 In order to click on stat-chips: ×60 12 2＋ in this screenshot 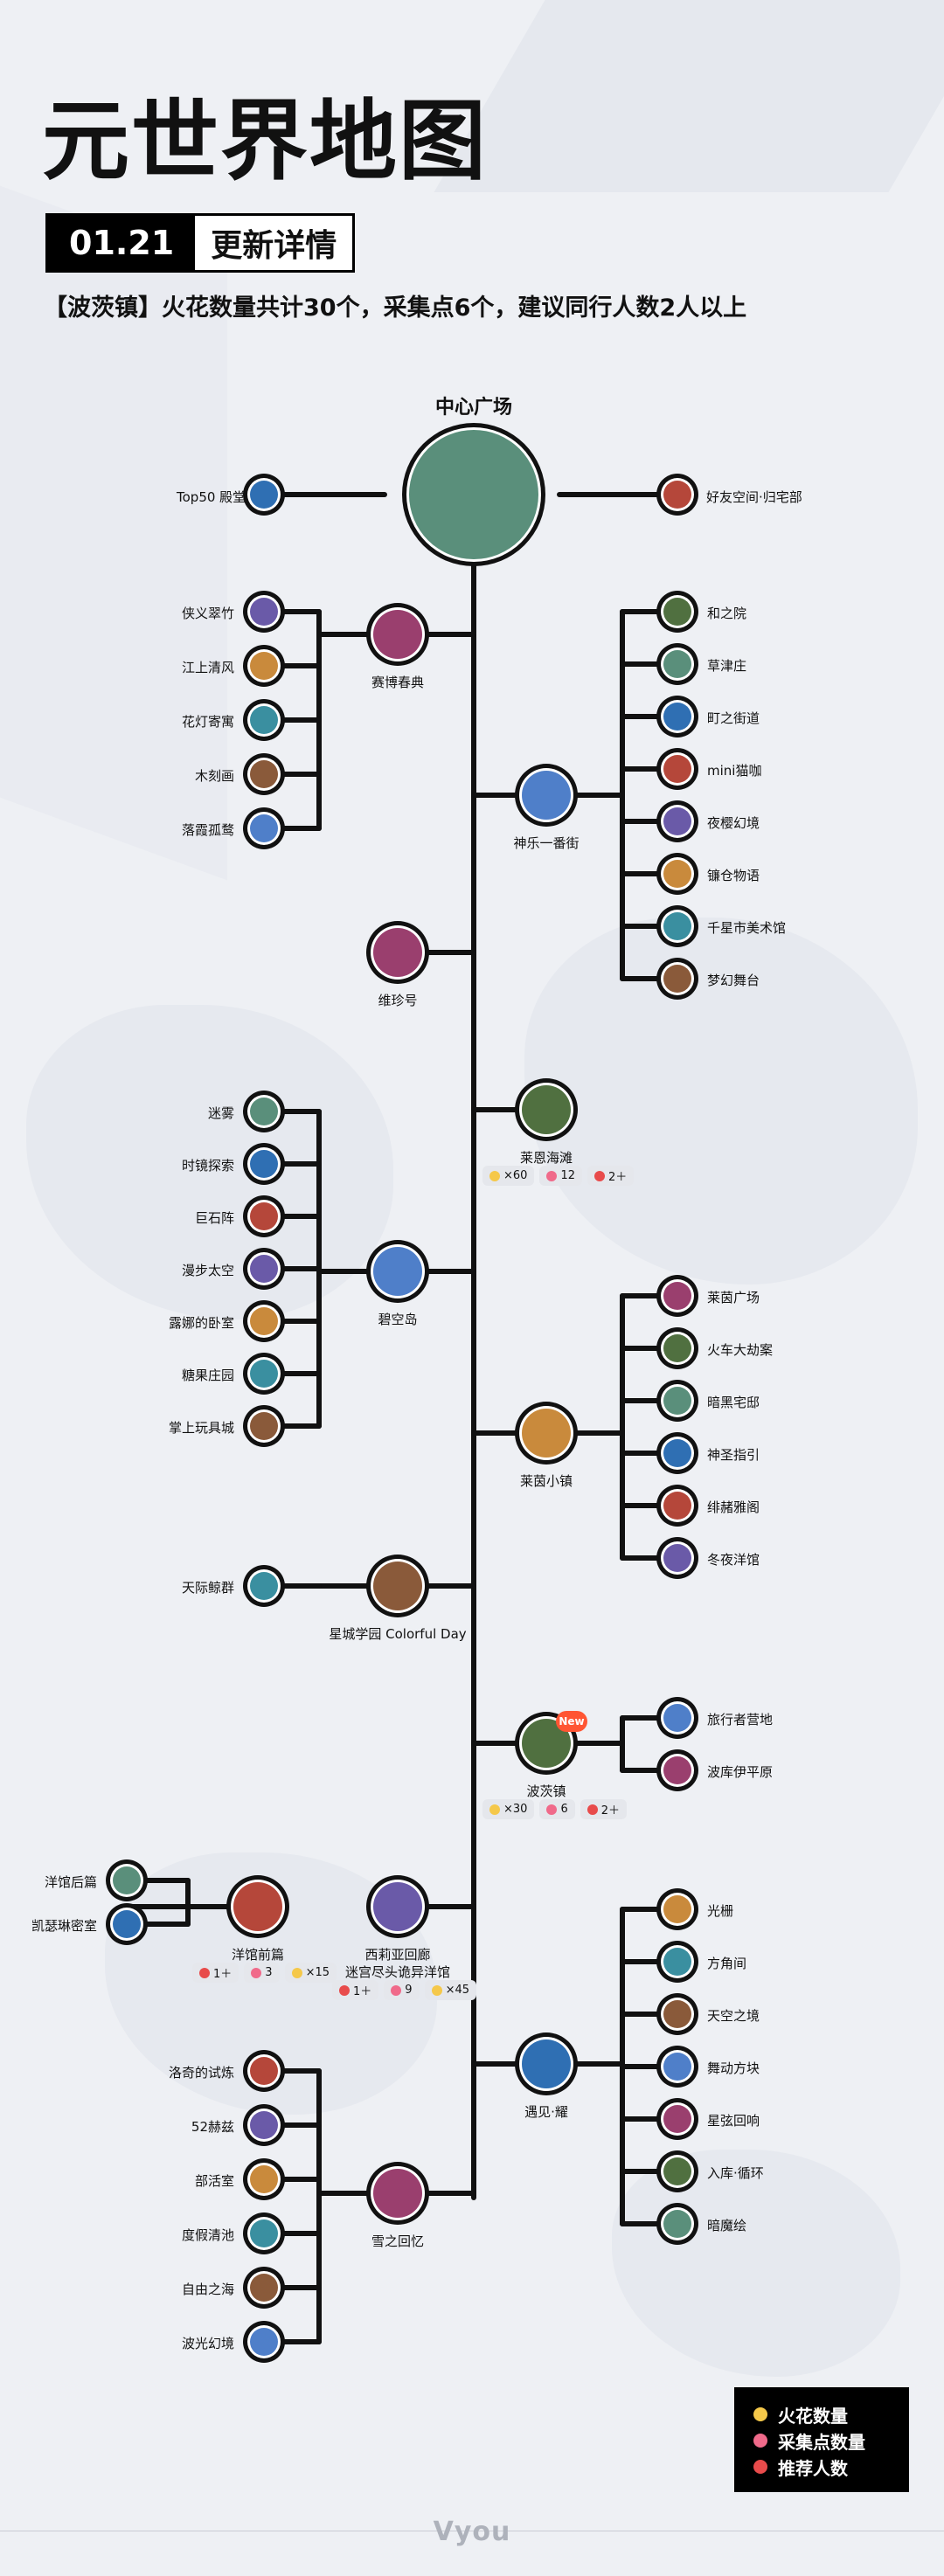, I will do `click(558, 1176)`.